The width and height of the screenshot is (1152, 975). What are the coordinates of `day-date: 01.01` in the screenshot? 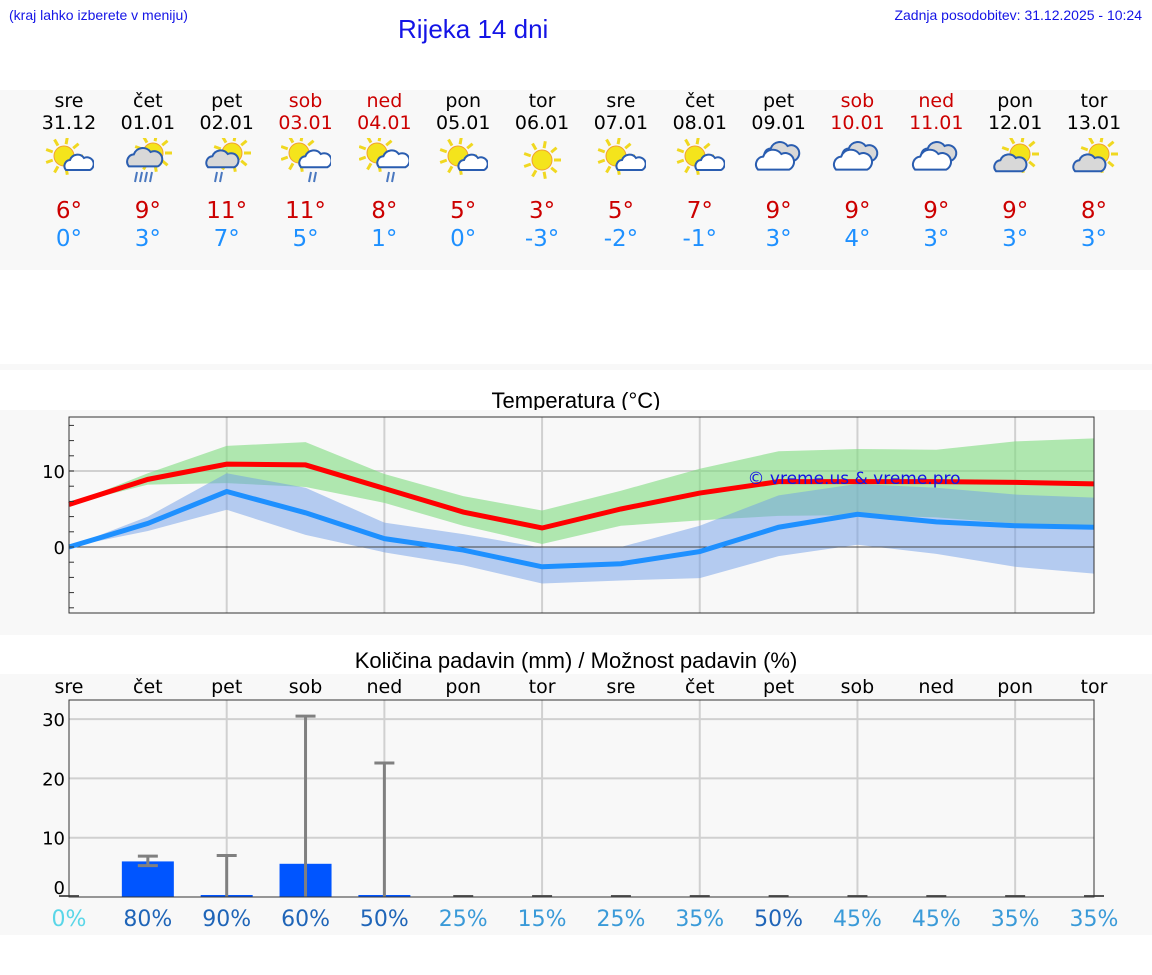 It's located at (148, 123).